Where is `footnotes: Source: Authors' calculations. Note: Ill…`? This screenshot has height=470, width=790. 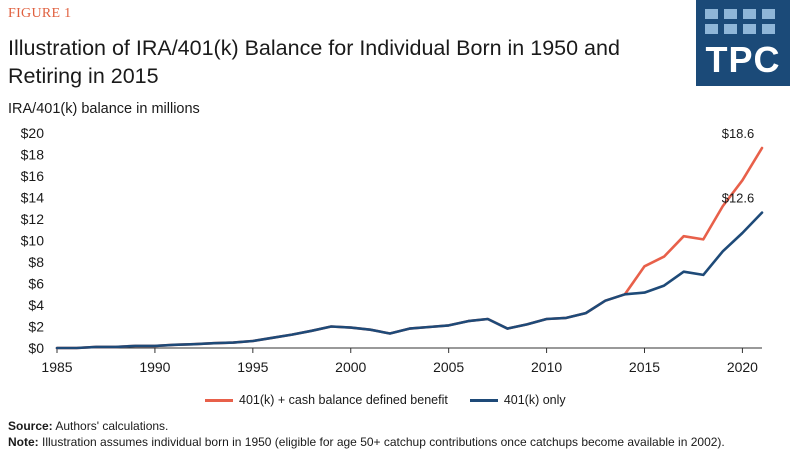
footnotes: Source: Authors' calculations. Note: Ill… is located at coordinates (393, 434).